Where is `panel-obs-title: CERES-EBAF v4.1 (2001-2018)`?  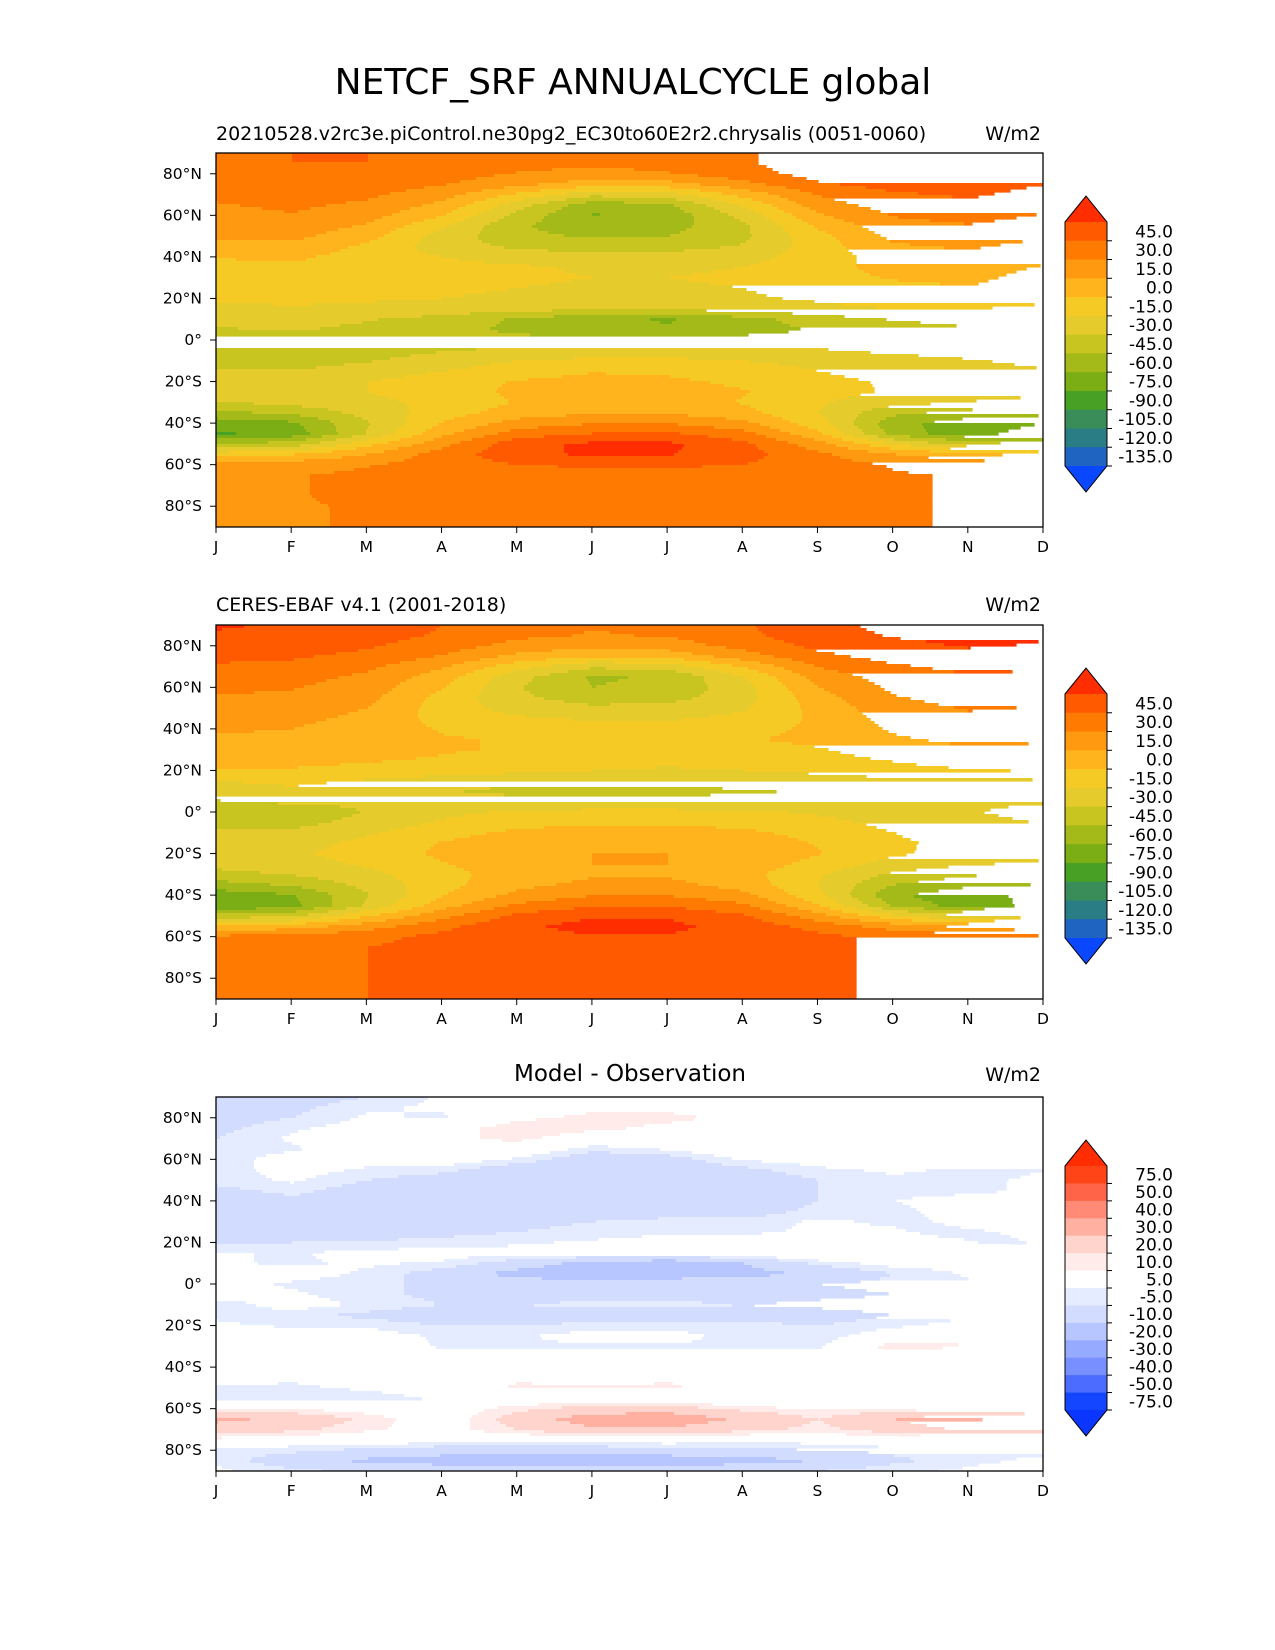
panel-obs-title: CERES-EBAF v4.1 (2001-2018) is located at coordinates (361, 605).